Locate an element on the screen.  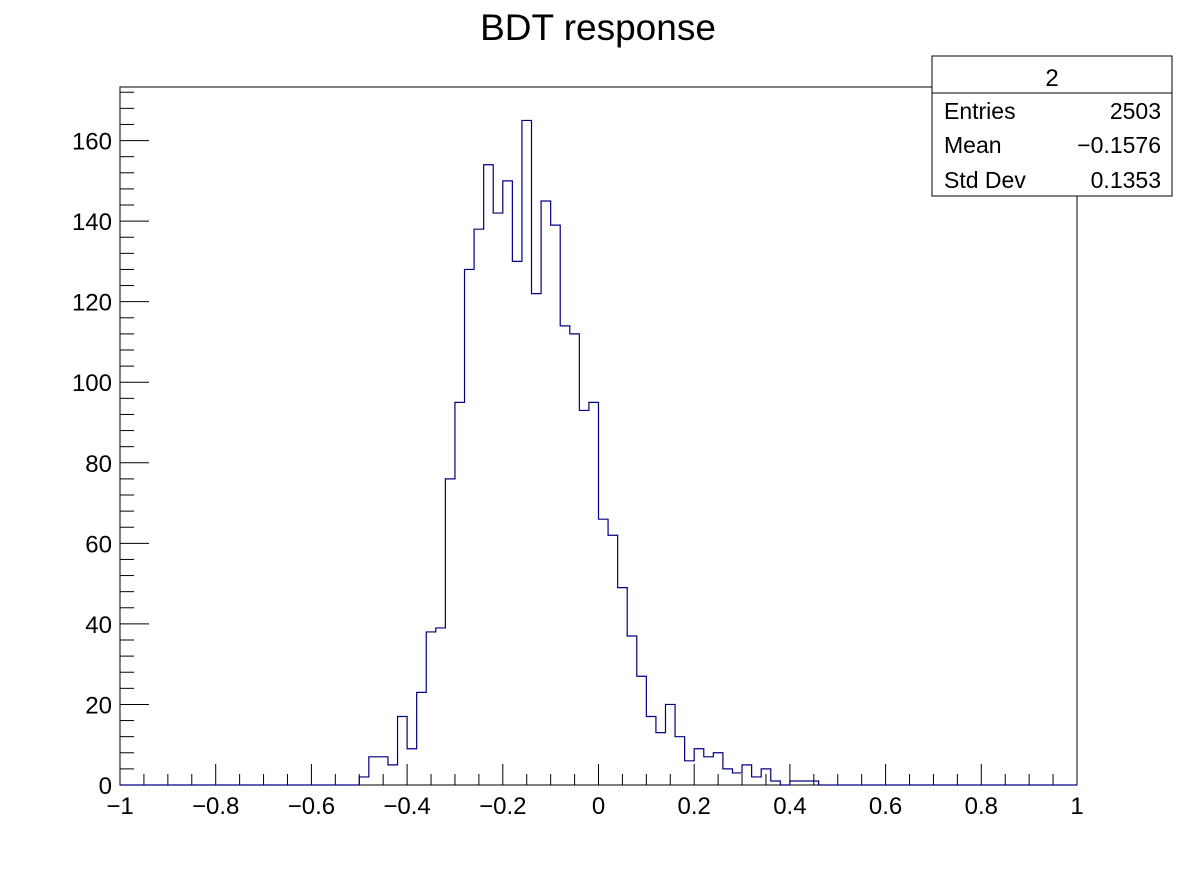
y-axis-tick-labels: 0 20 40 60 80 100 120 140 160 is located at coordinates (92, 464).